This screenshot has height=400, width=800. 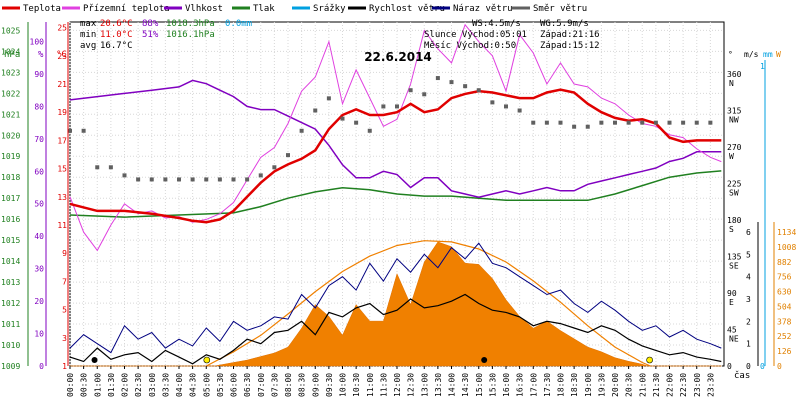 What do you see at coordinates (734, 184) in the screenshot?
I see `y-tick-dir: 225` at bounding box center [734, 184].